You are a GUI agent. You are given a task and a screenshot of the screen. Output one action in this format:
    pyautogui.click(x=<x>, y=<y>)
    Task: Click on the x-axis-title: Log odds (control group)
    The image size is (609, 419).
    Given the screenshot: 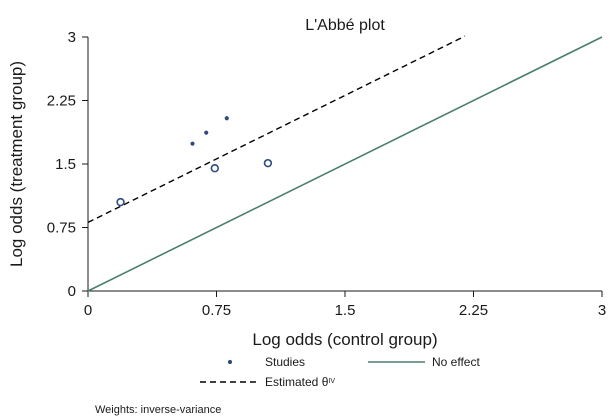 What is the action you would take?
    pyautogui.click(x=344, y=339)
    